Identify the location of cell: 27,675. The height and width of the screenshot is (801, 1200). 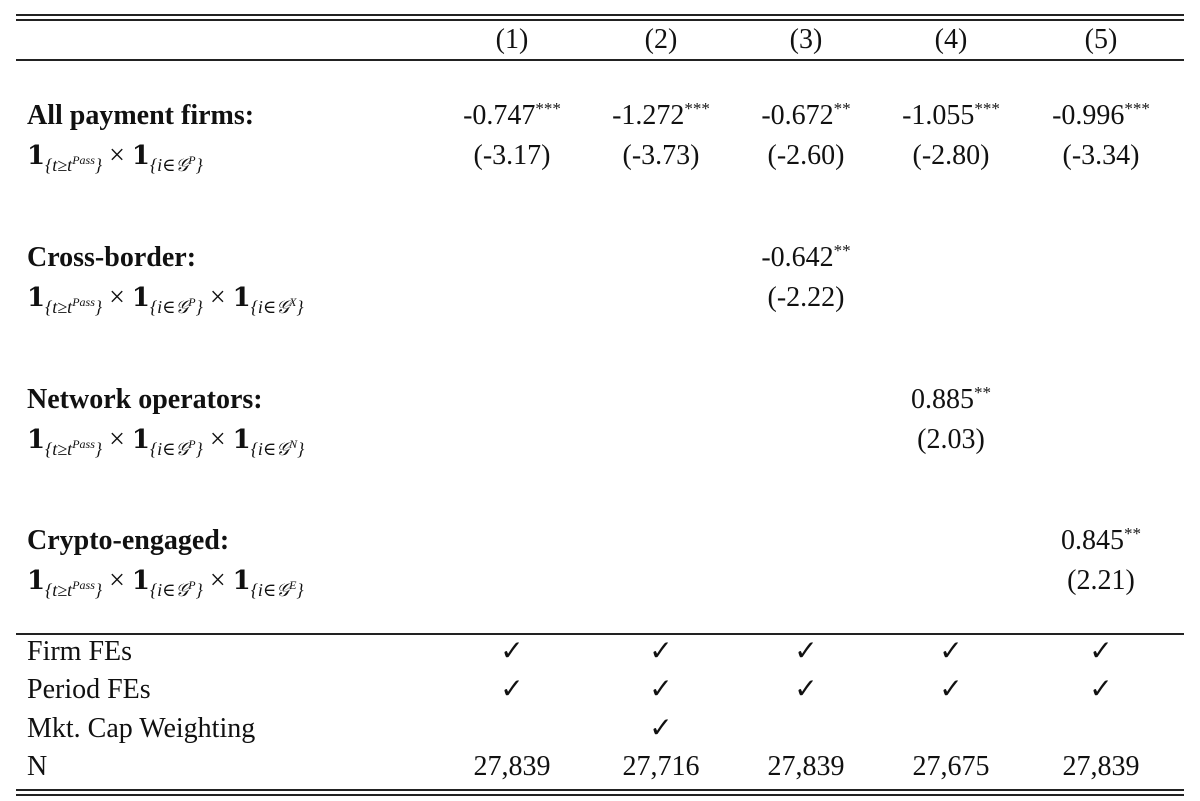
(951, 766).